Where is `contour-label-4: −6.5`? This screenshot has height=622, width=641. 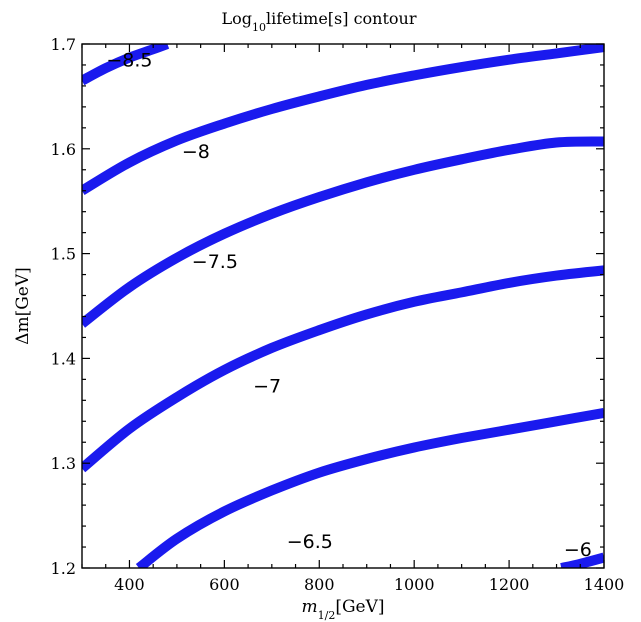
contour-label-4: −6.5 is located at coordinates (310, 542).